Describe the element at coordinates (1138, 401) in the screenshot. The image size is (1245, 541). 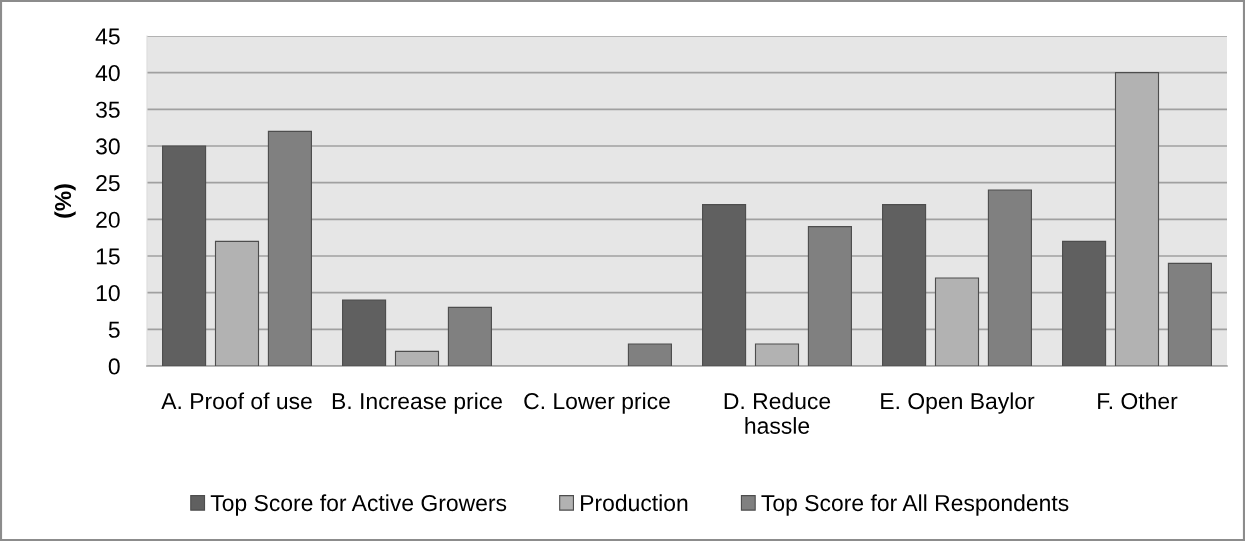
I see `x-tick-label: F. Other` at that location.